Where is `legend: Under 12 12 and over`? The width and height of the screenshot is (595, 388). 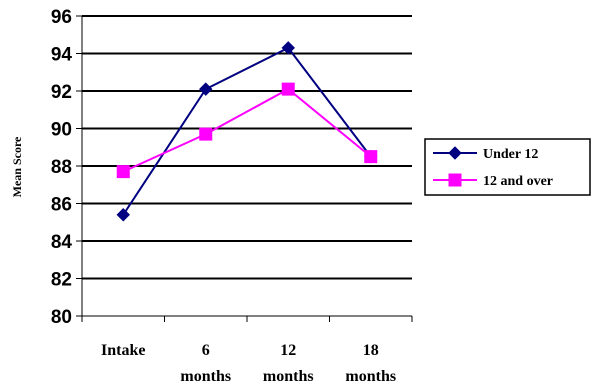 legend: Under 12 12 and over is located at coordinates (507, 167).